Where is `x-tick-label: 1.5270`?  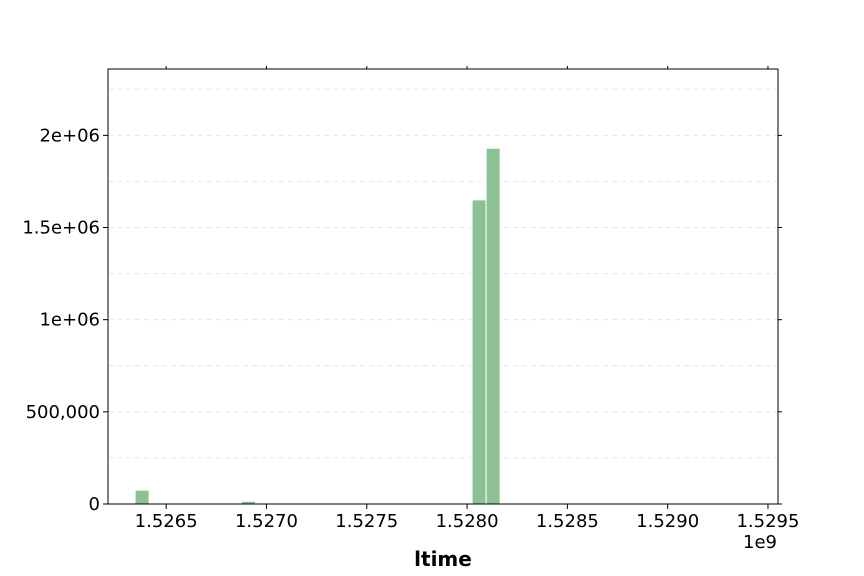
x-tick-label: 1.5270 is located at coordinates (266, 521).